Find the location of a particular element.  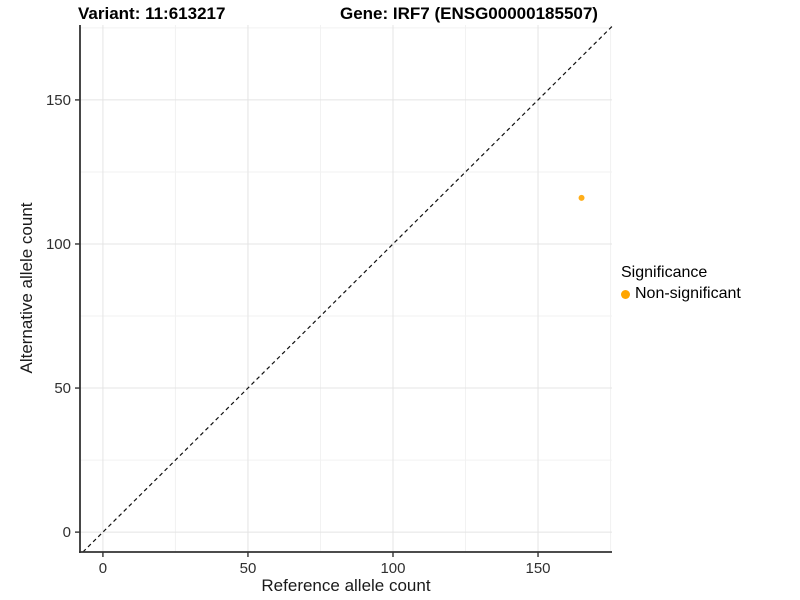

x-tick-label: 0 is located at coordinates (103, 568).